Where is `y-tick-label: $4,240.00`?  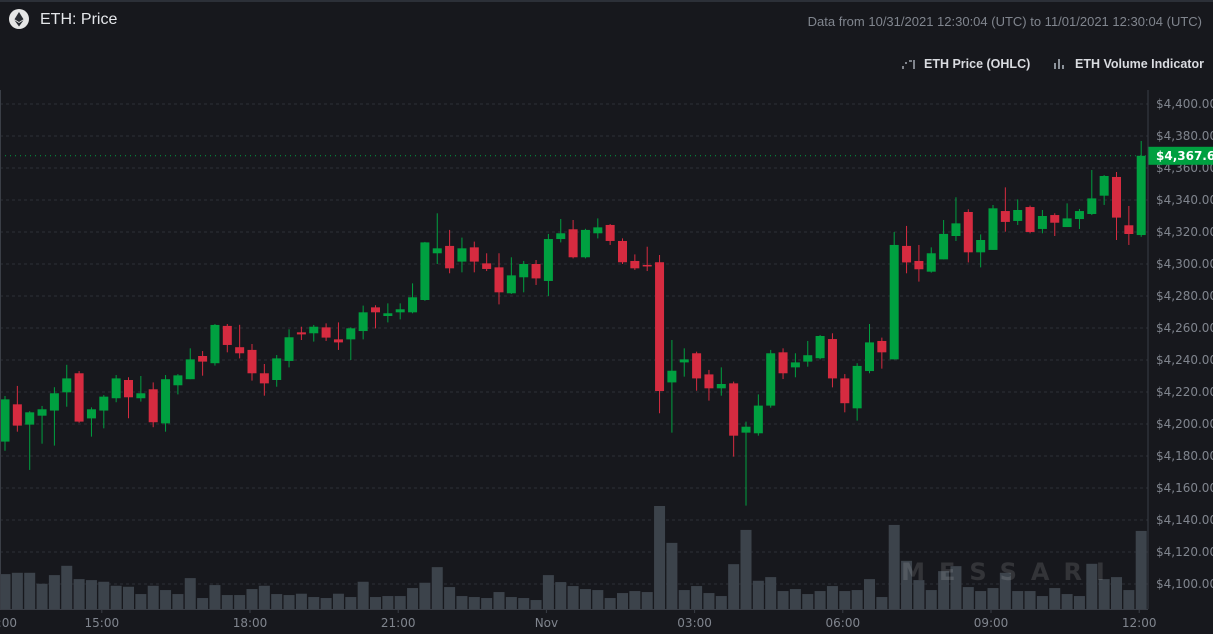 y-tick-label: $4,240.00 is located at coordinates (1184, 360).